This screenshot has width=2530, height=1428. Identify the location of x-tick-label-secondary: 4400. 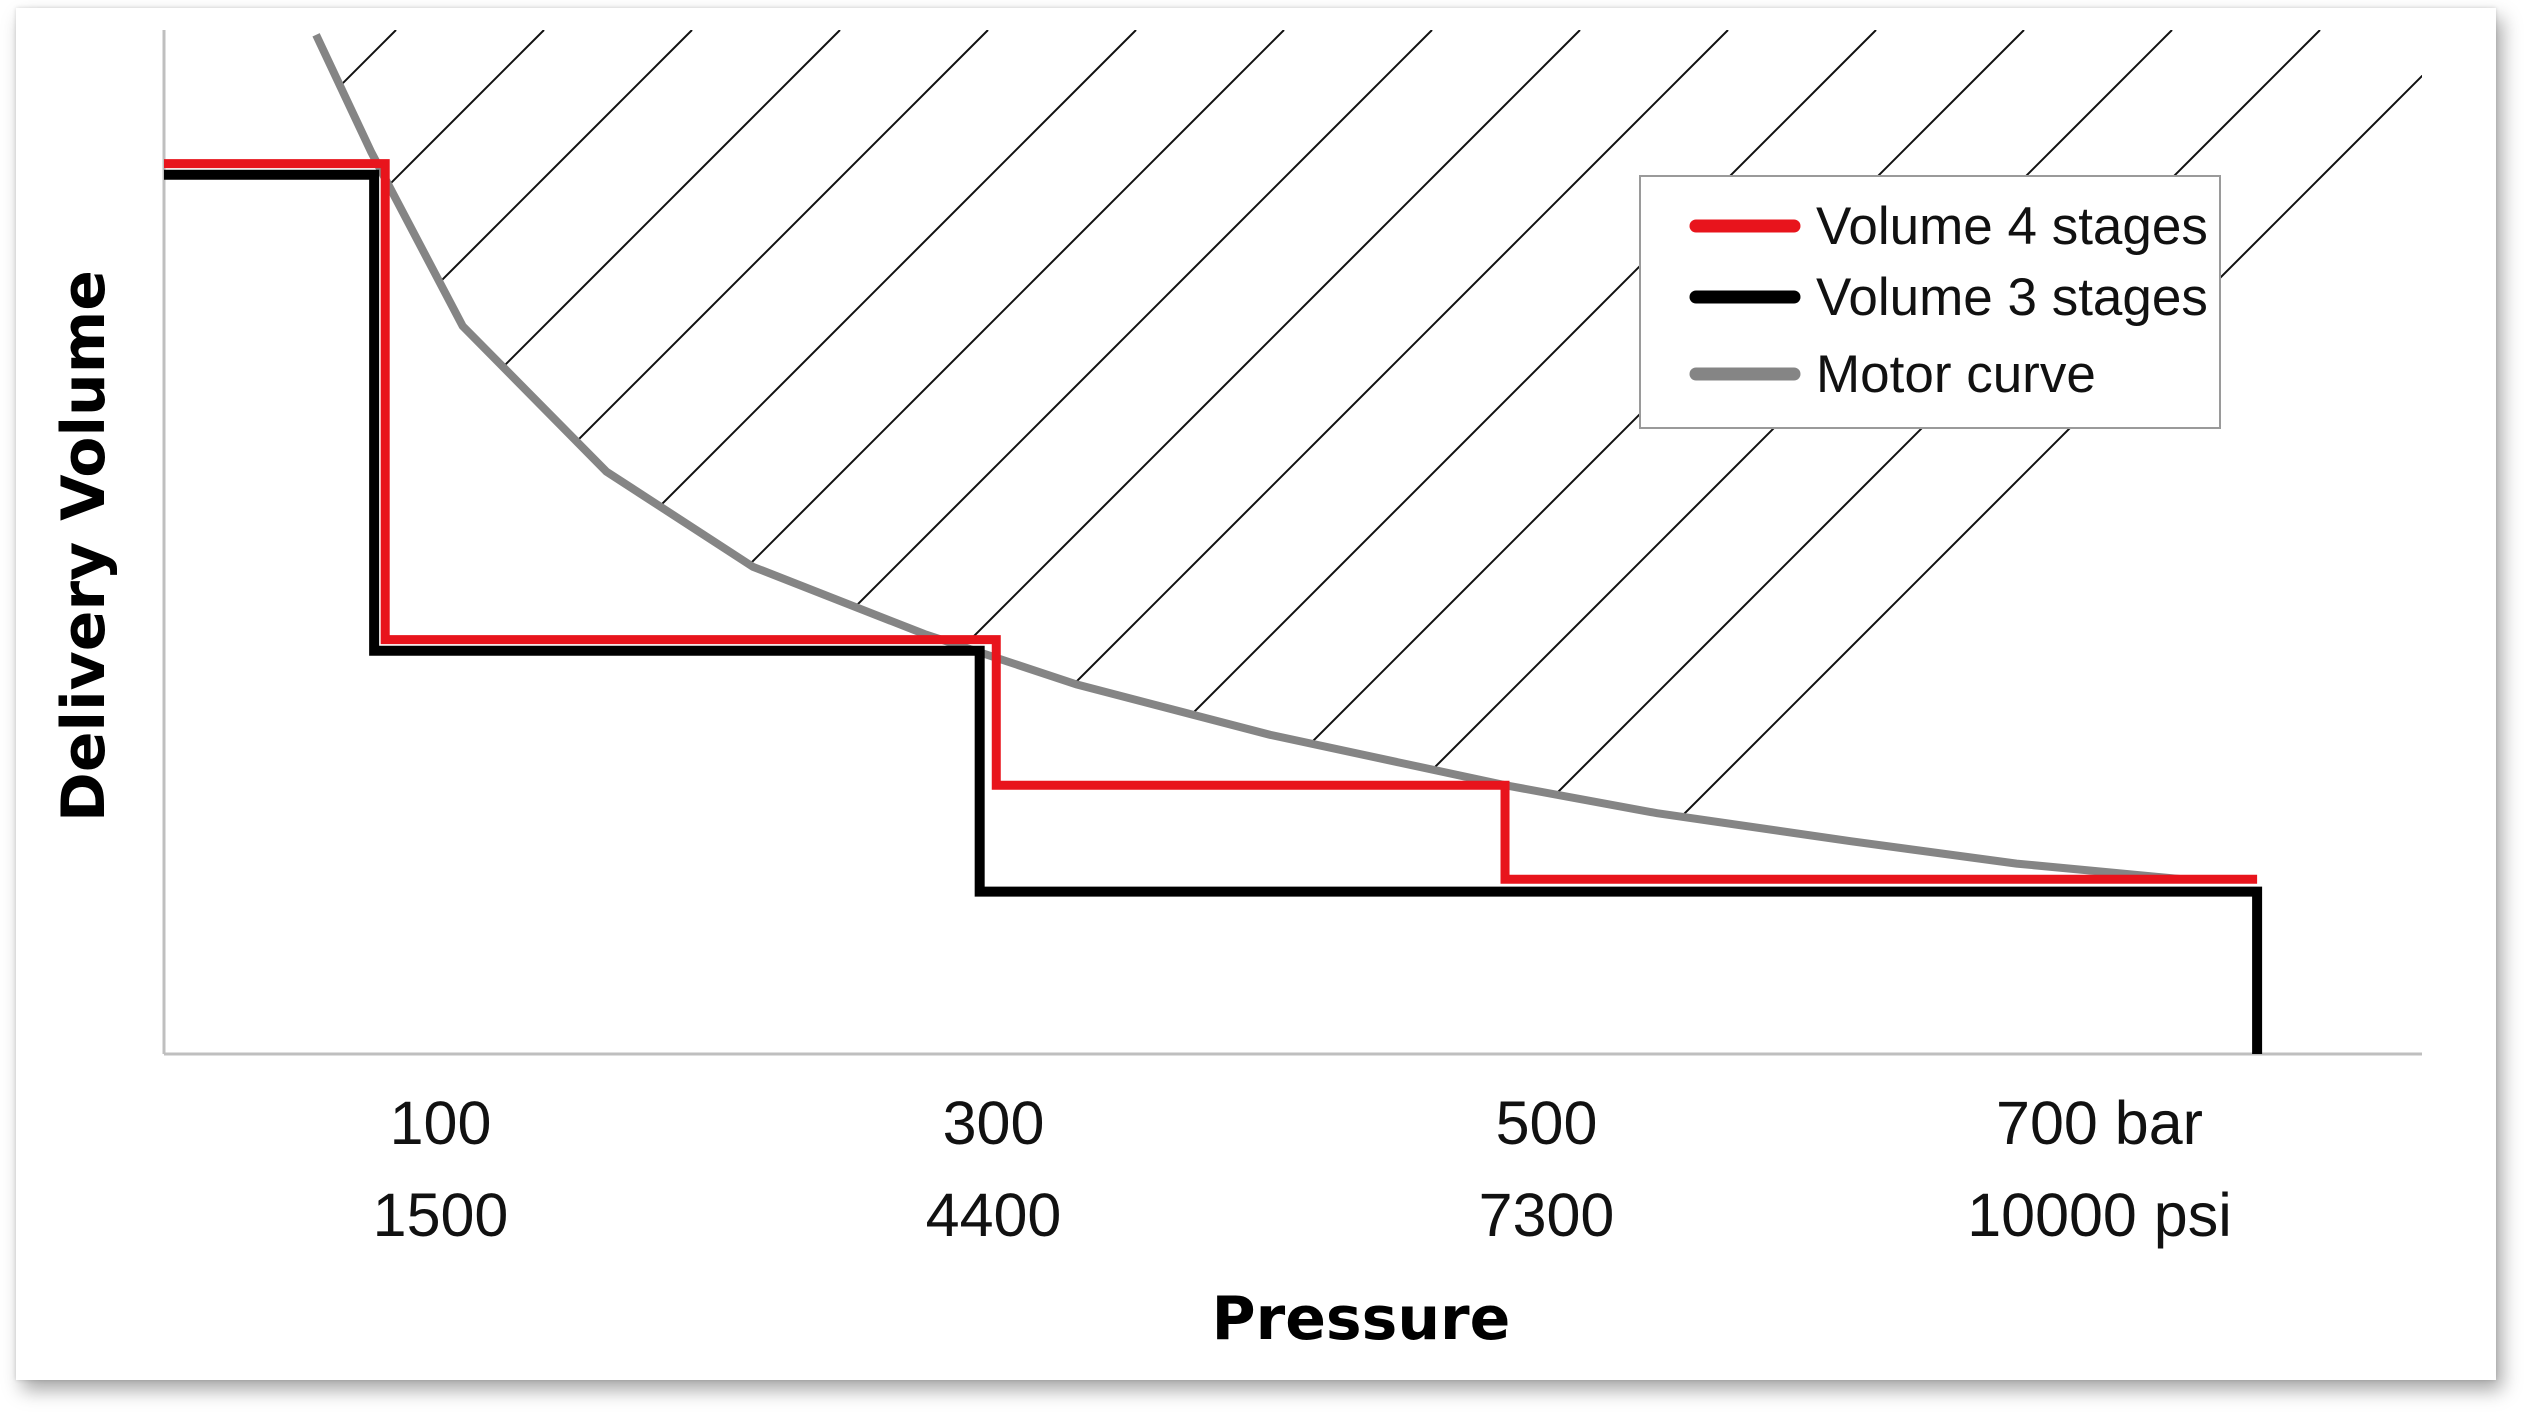
(994, 1215).